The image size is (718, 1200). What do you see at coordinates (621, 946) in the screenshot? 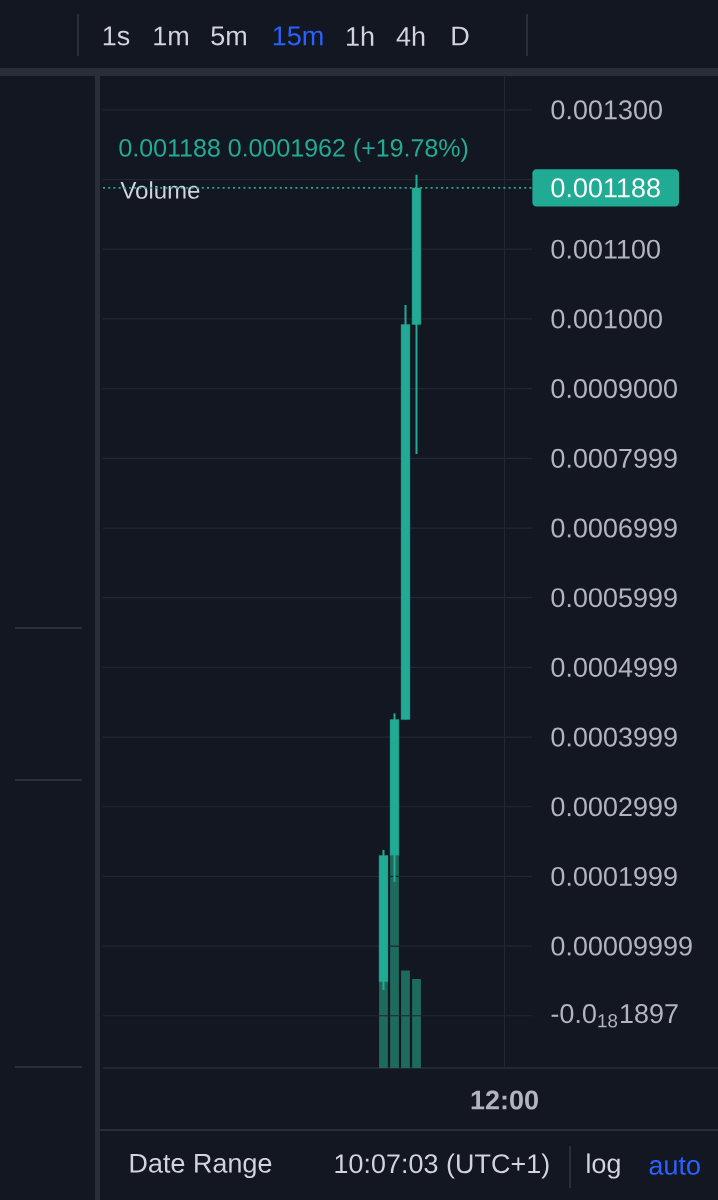
I see `y-tick-label: 0.00009999` at bounding box center [621, 946].